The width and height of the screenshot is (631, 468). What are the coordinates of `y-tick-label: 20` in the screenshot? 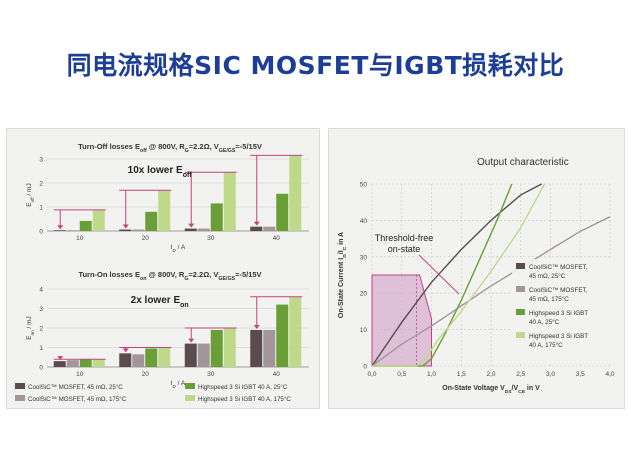 It's located at (364, 294).